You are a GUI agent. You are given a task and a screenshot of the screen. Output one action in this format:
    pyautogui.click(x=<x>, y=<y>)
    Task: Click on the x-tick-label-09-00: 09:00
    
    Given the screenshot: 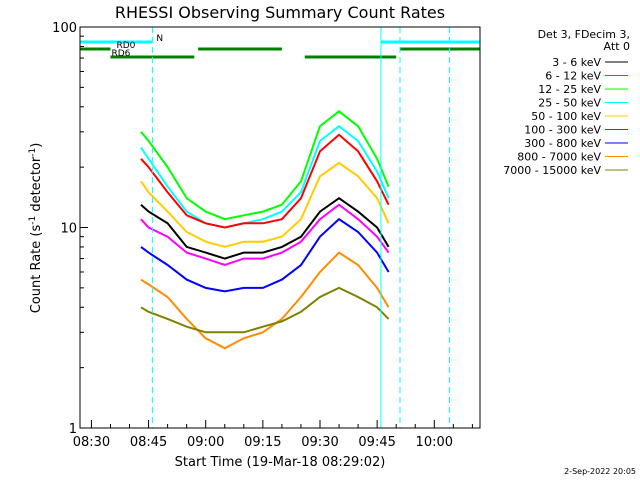 What is the action you would take?
    pyautogui.click(x=205, y=442)
    